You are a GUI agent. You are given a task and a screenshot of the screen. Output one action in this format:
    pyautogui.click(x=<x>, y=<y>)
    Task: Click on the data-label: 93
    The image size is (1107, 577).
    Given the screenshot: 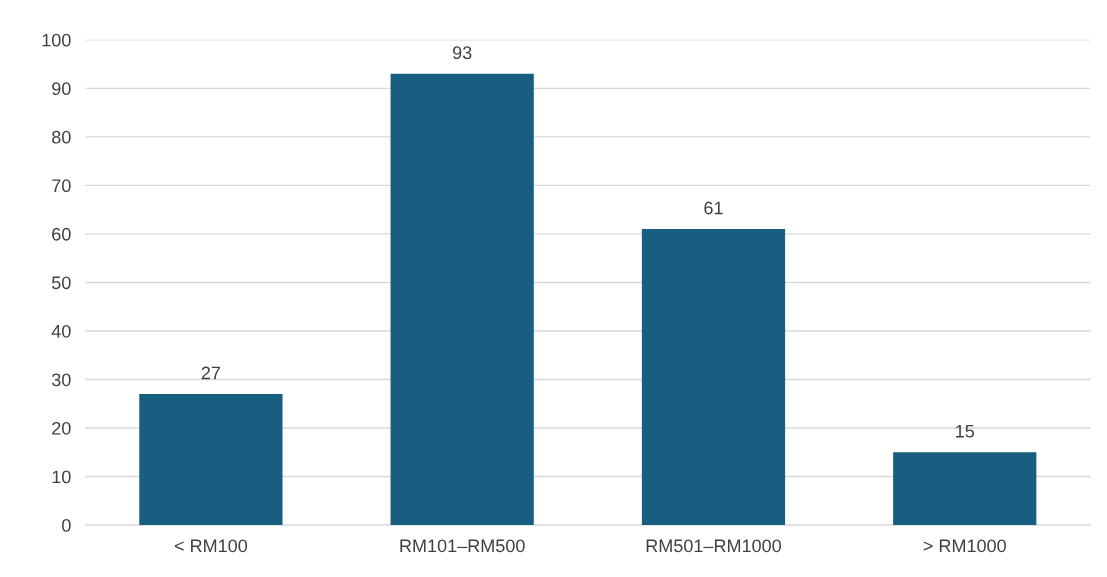 What is the action you would take?
    pyautogui.click(x=462, y=53)
    